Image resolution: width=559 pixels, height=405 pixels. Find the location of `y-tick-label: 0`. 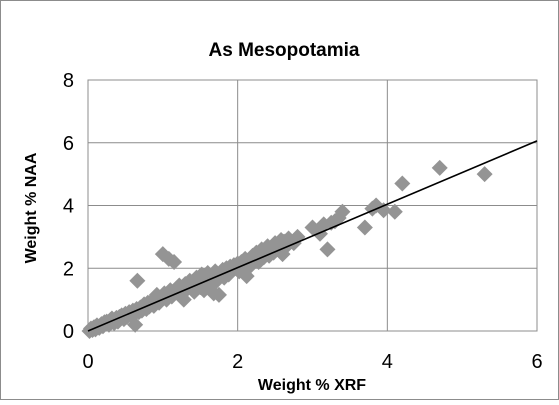

y-tick-label: 0 is located at coordinates (68, 332).